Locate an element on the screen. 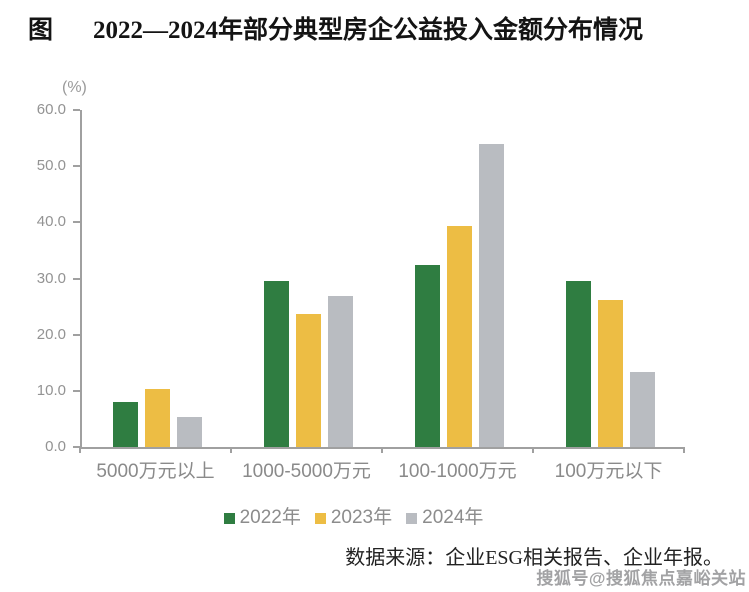 This screenshot has width=749, height=592. bar-2022年-1000-5000万元 is located at coordinates (276, 364).